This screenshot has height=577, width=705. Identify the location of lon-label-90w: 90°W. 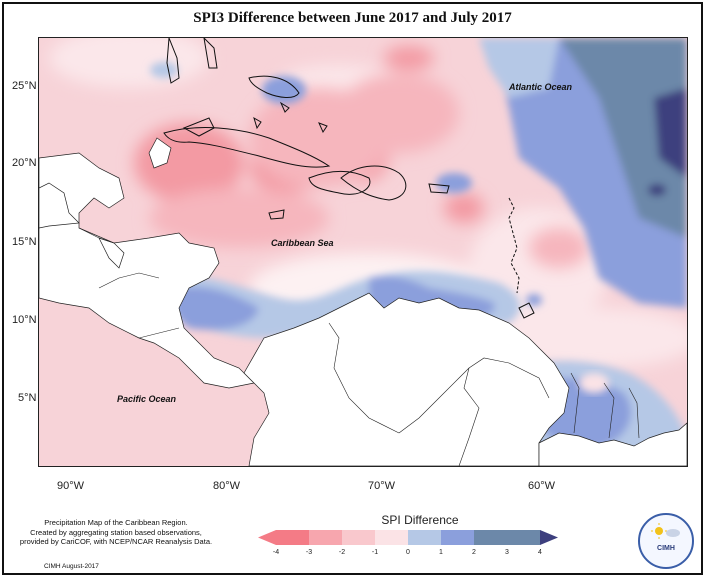
(71, 486).